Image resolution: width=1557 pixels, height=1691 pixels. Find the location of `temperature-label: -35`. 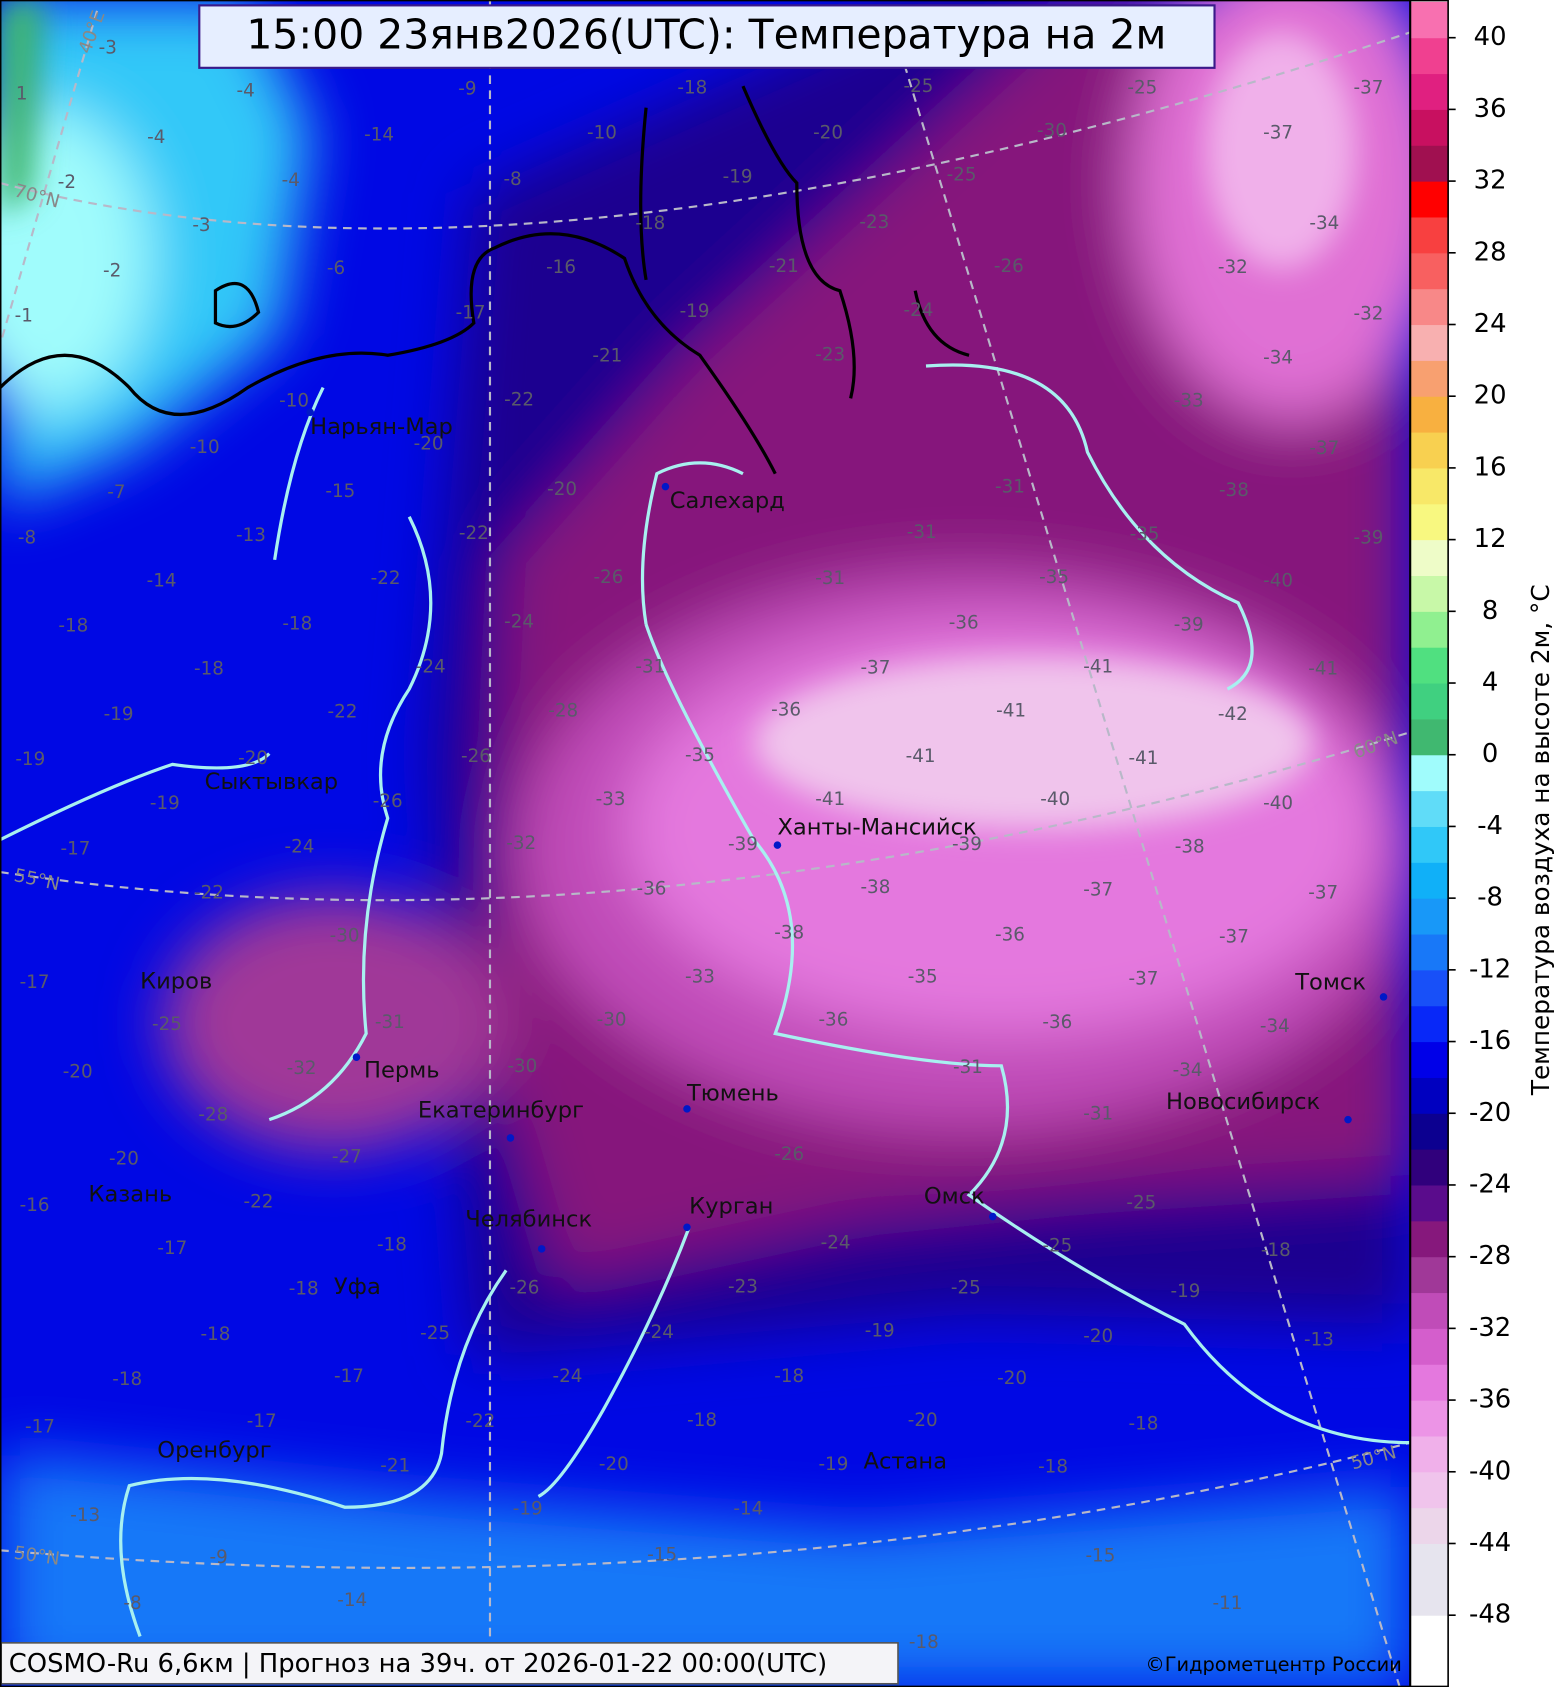

temperature-label: -35 is located at coordinates (700, 755).